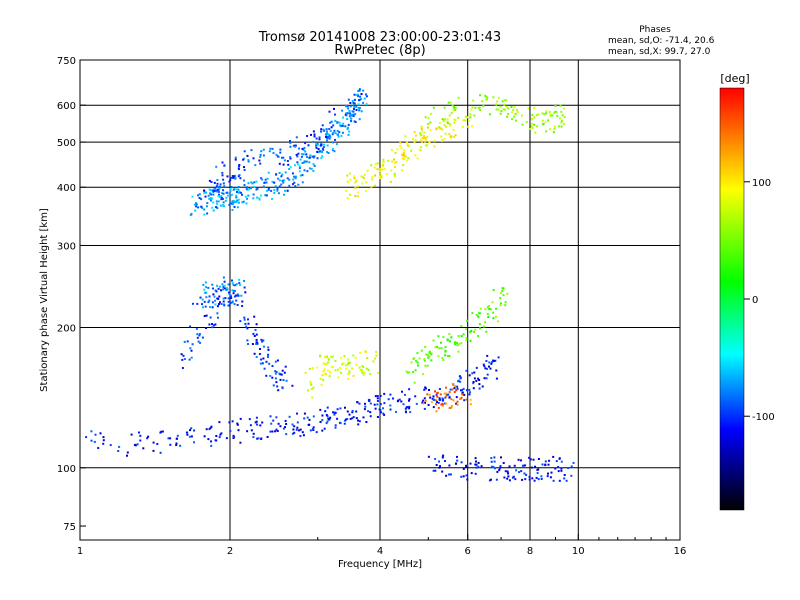 Image resolution: width=800 pixels, height=600 pixels. Describe the element at coordinates (763, 417) in the screenshot. I see `colorbar-tick-label: -100` at that location.